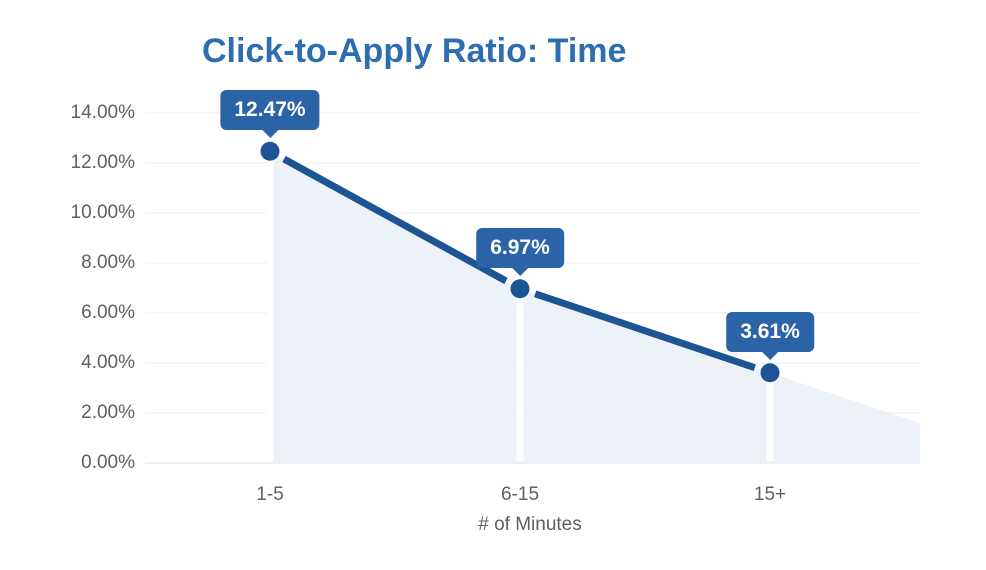  I want to click on y-tick-label: 8.00%, so click(108, 262).